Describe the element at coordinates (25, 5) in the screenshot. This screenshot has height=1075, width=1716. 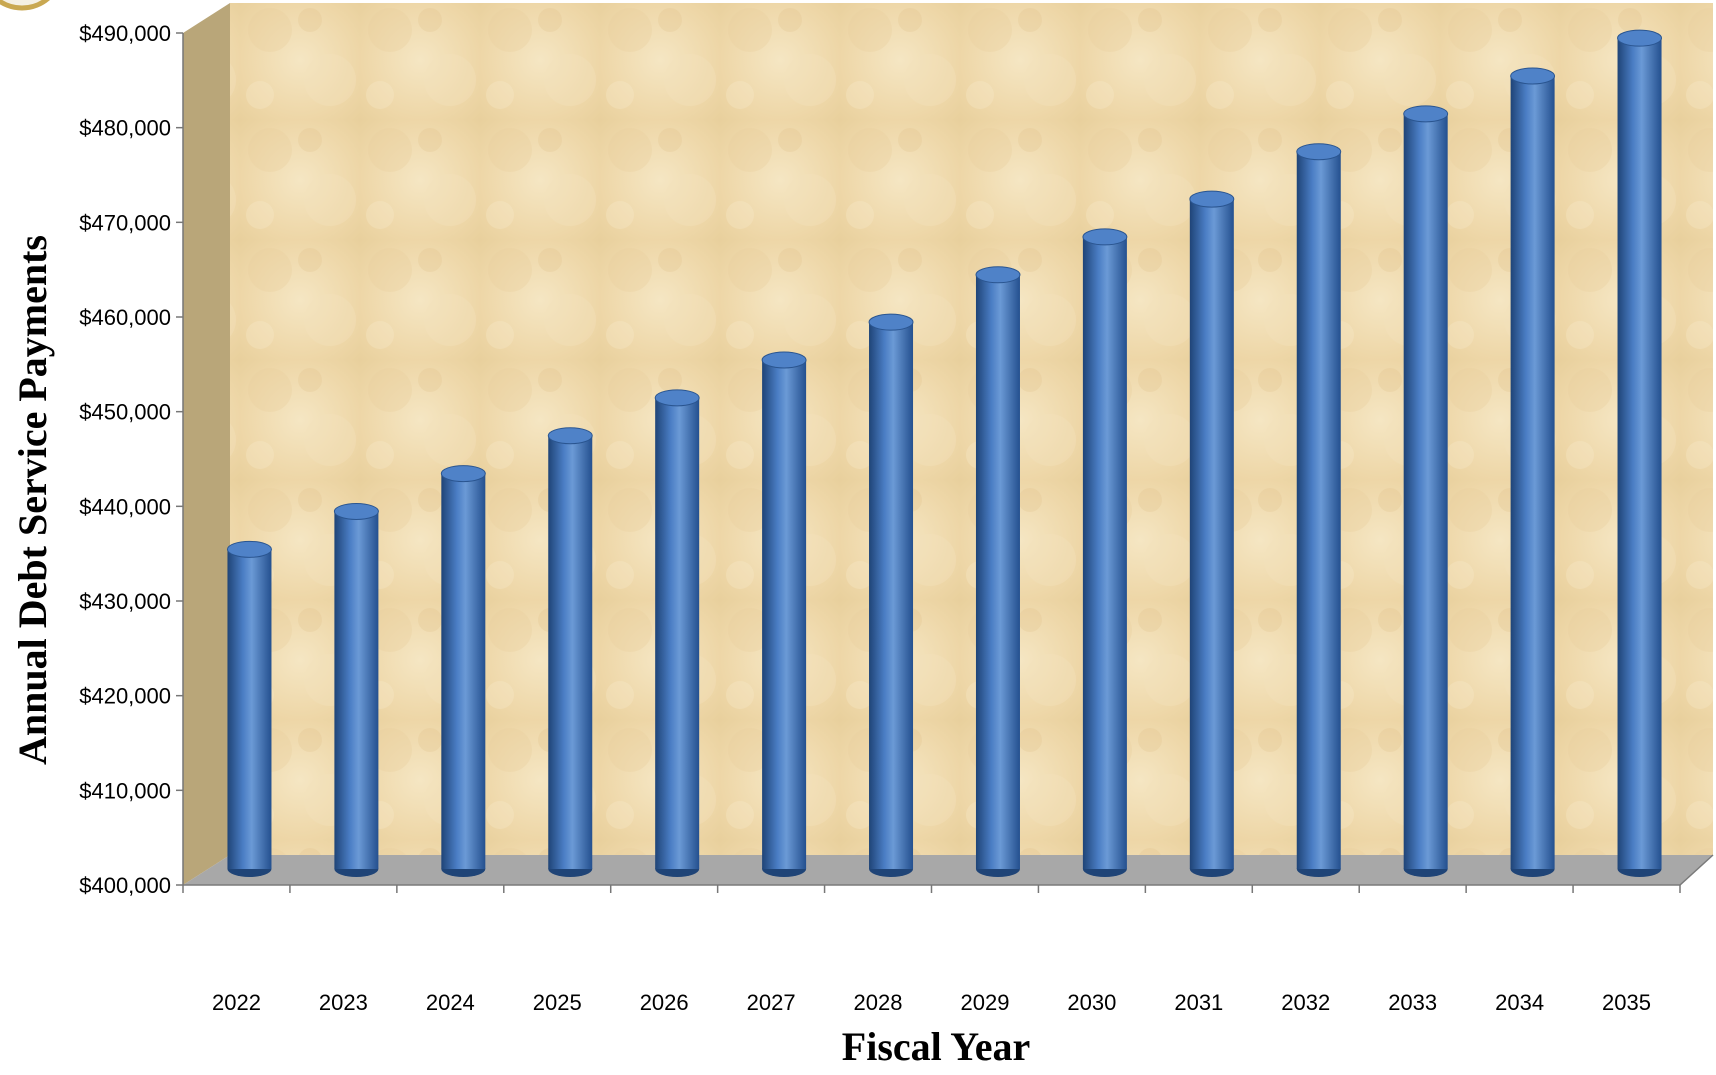
I see `seal-logo` at that location.